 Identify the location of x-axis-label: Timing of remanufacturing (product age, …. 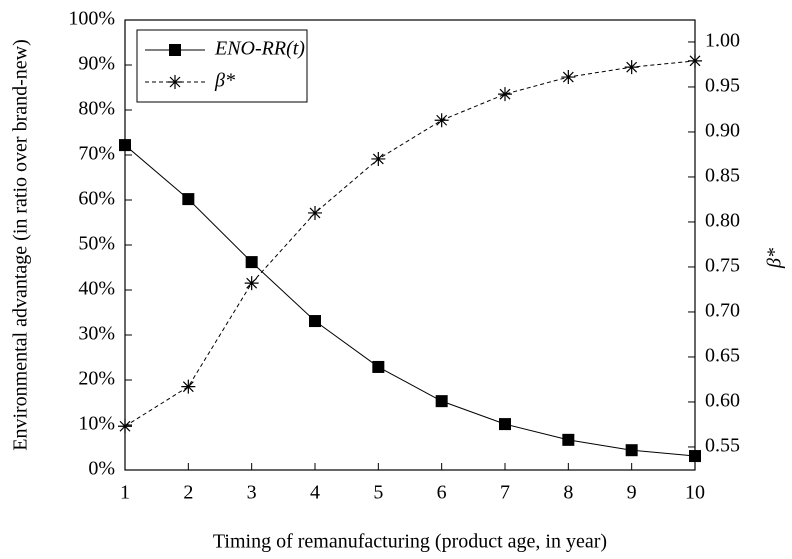
(410, 542).